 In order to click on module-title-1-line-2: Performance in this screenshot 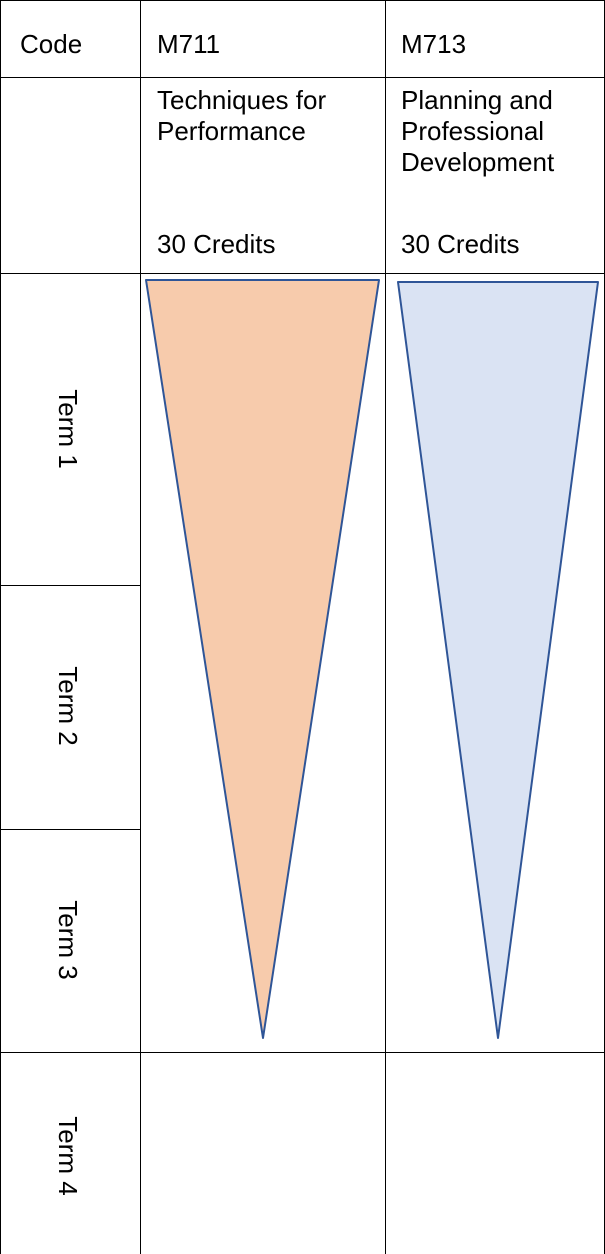, I will do `click(231, 131)`.